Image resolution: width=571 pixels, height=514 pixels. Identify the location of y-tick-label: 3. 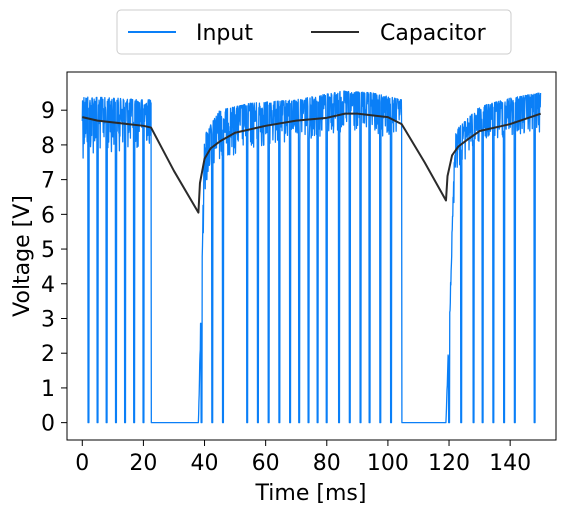
(48, 319).